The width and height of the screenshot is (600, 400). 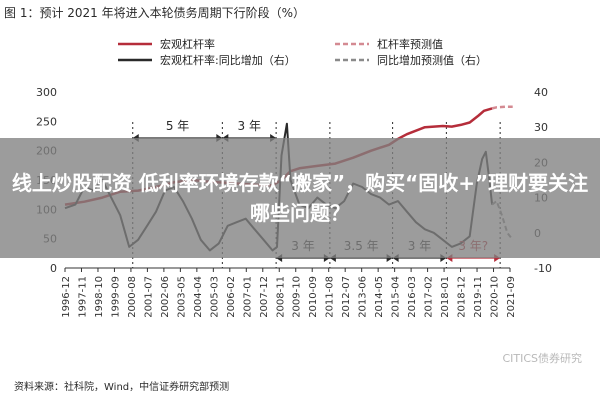 I want to click on legend-label: 宏观杠杆率:同比增加（右）, so click(x=228, y=60).